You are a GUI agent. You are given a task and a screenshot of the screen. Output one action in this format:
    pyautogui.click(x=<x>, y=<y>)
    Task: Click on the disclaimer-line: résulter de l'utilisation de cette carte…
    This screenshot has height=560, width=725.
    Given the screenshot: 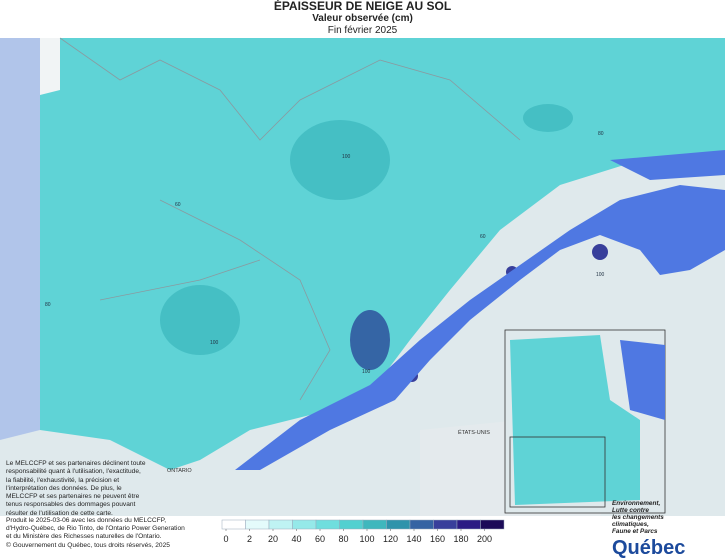 What is the action you would take?
    pyautogui.click(x=59, y=513)
    